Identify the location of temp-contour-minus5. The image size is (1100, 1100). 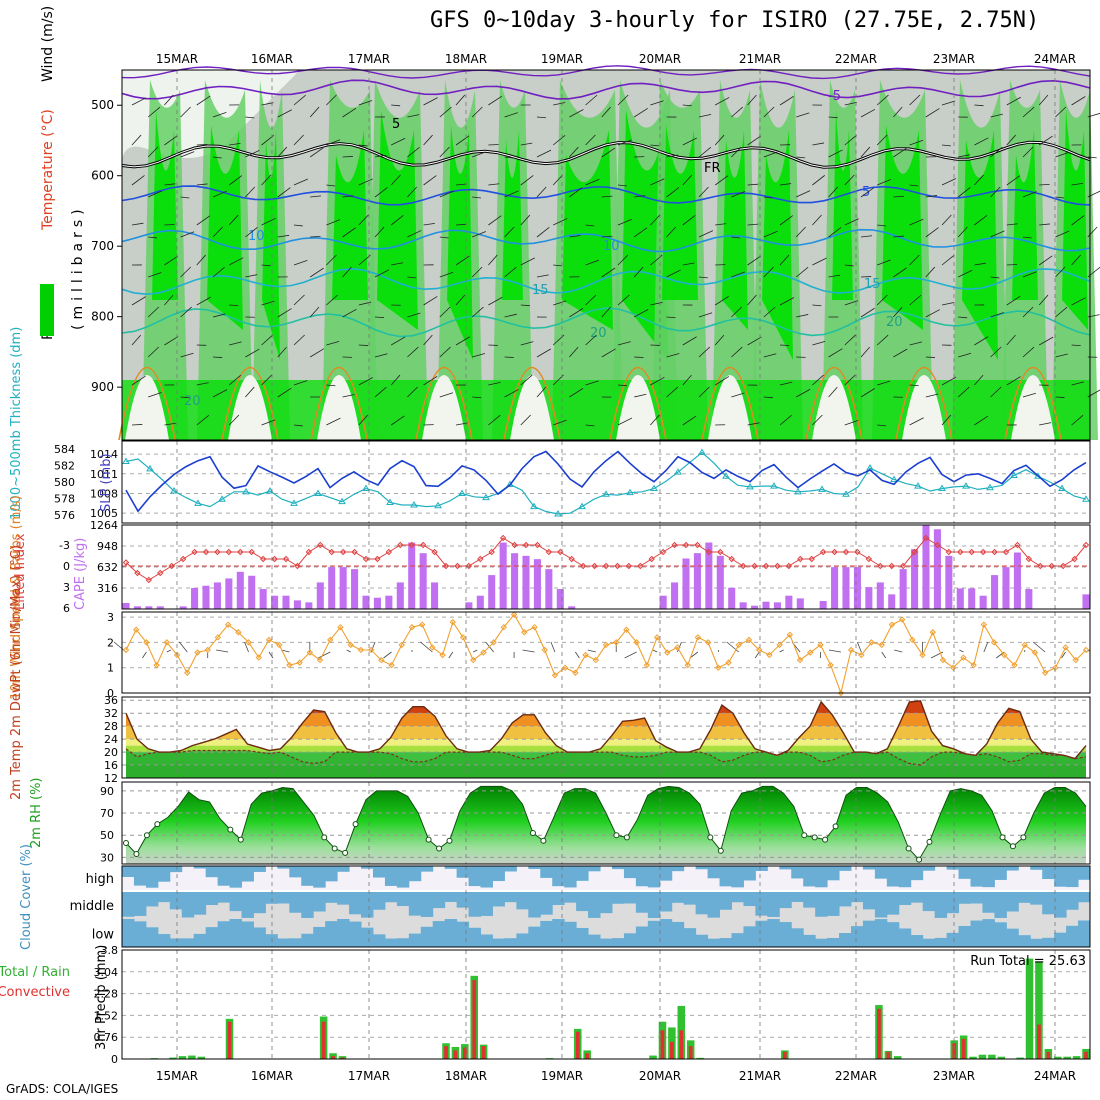
(606, 89).